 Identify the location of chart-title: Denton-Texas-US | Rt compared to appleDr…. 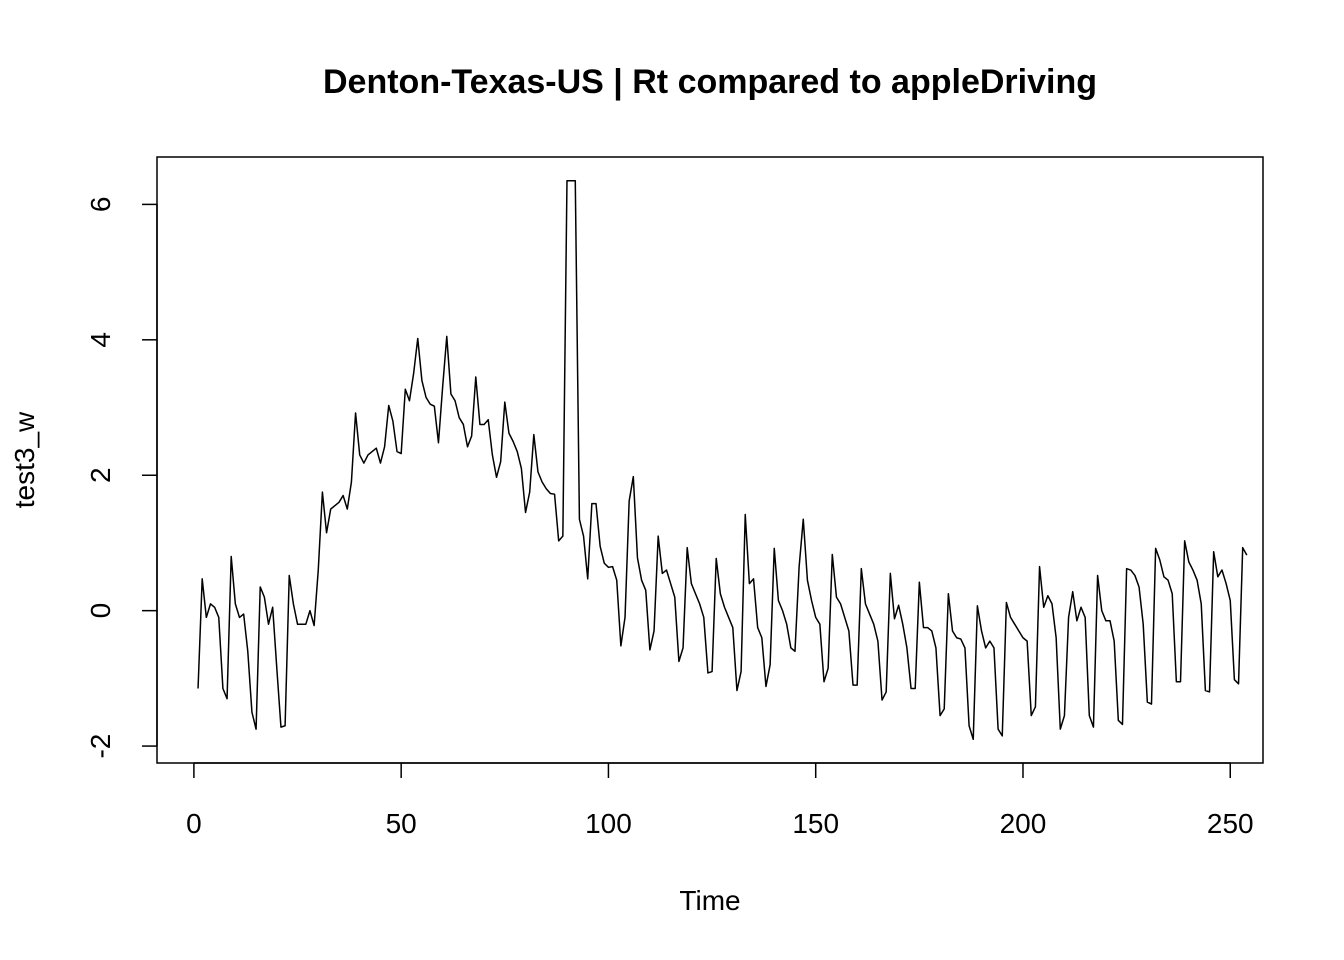
(710, 82).